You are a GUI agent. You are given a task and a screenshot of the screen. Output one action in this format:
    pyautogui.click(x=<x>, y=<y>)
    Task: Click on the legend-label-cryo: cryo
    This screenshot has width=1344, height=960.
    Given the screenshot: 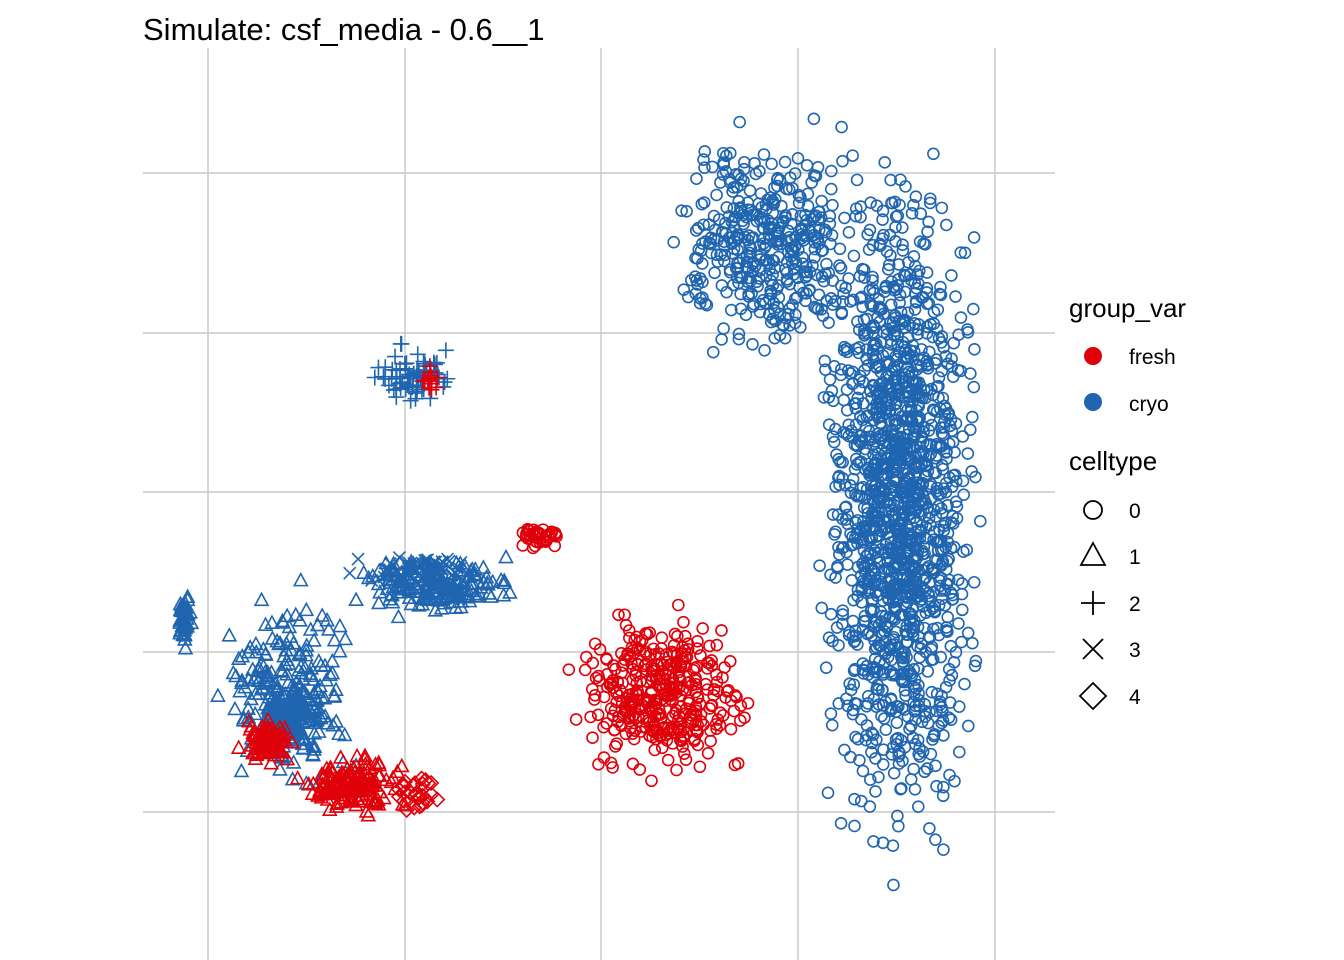 What is the action you would take?
    pyautogui.click(x=1149, y=404)
    